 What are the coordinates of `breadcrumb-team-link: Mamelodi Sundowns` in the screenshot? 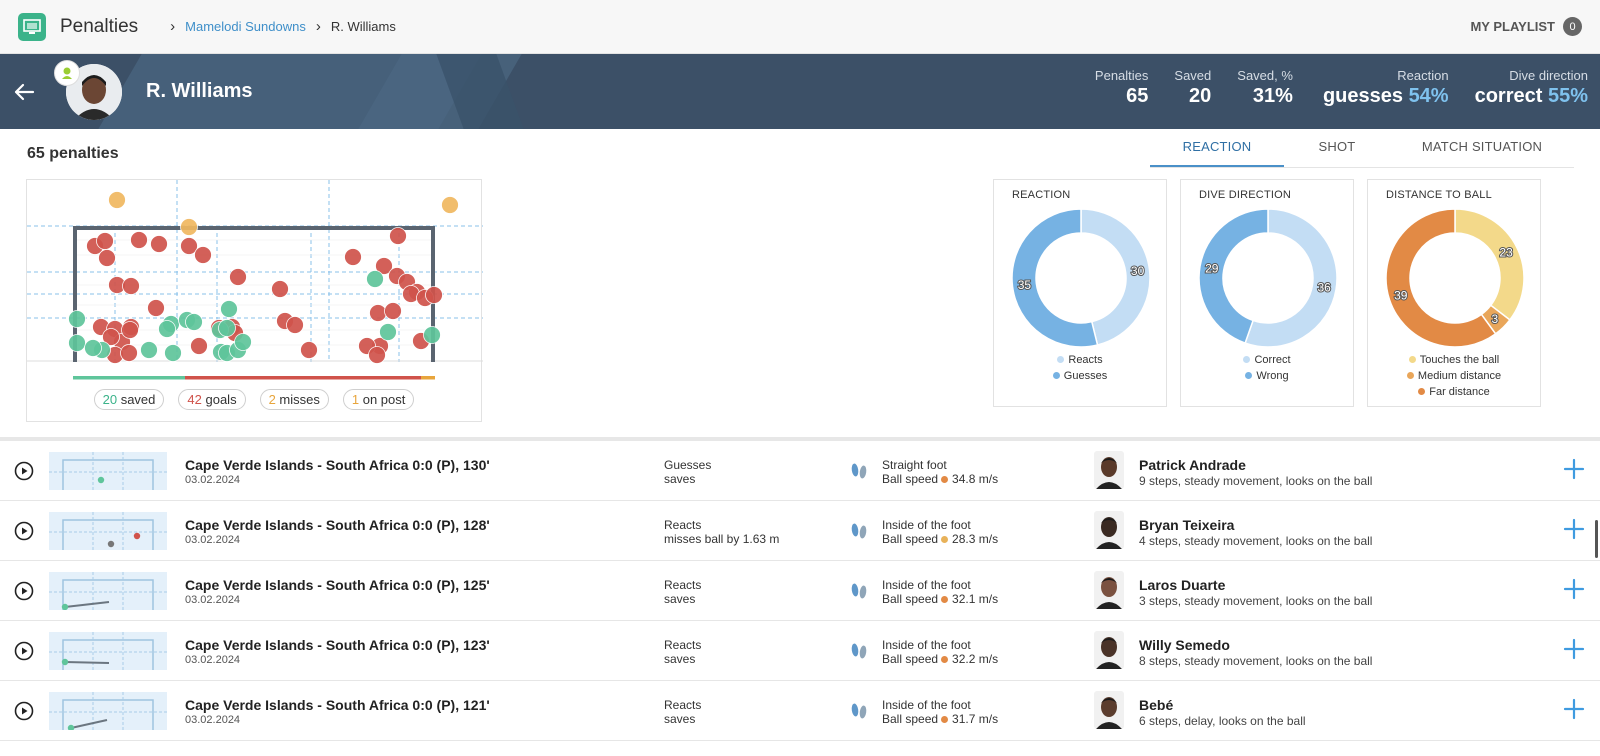 It's located at (245, 26).